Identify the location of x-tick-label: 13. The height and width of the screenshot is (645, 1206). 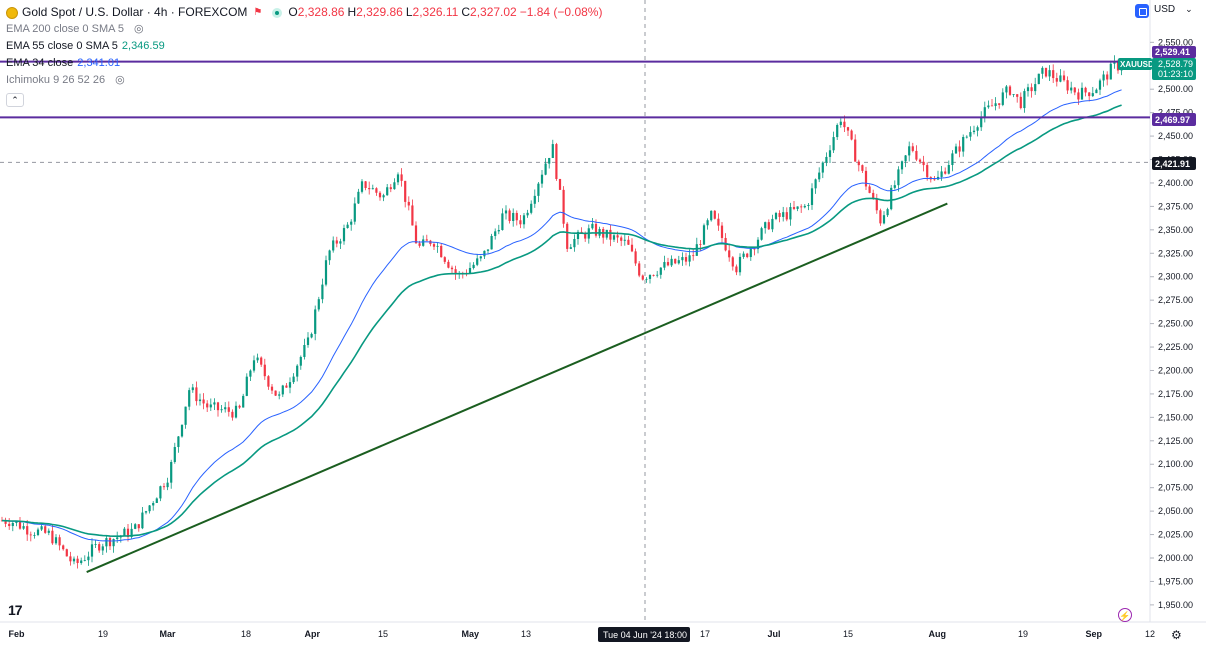
(526, 634).